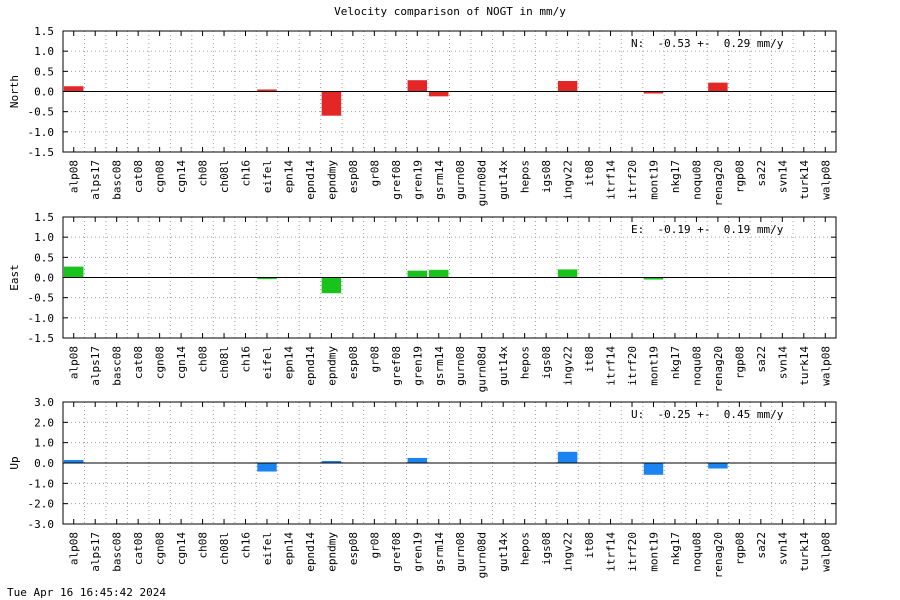  What do you see at coordinates (374, 359) in the screenshot?
I see `east-category-label-gr08: gr08` at bounding box center [374, 359].